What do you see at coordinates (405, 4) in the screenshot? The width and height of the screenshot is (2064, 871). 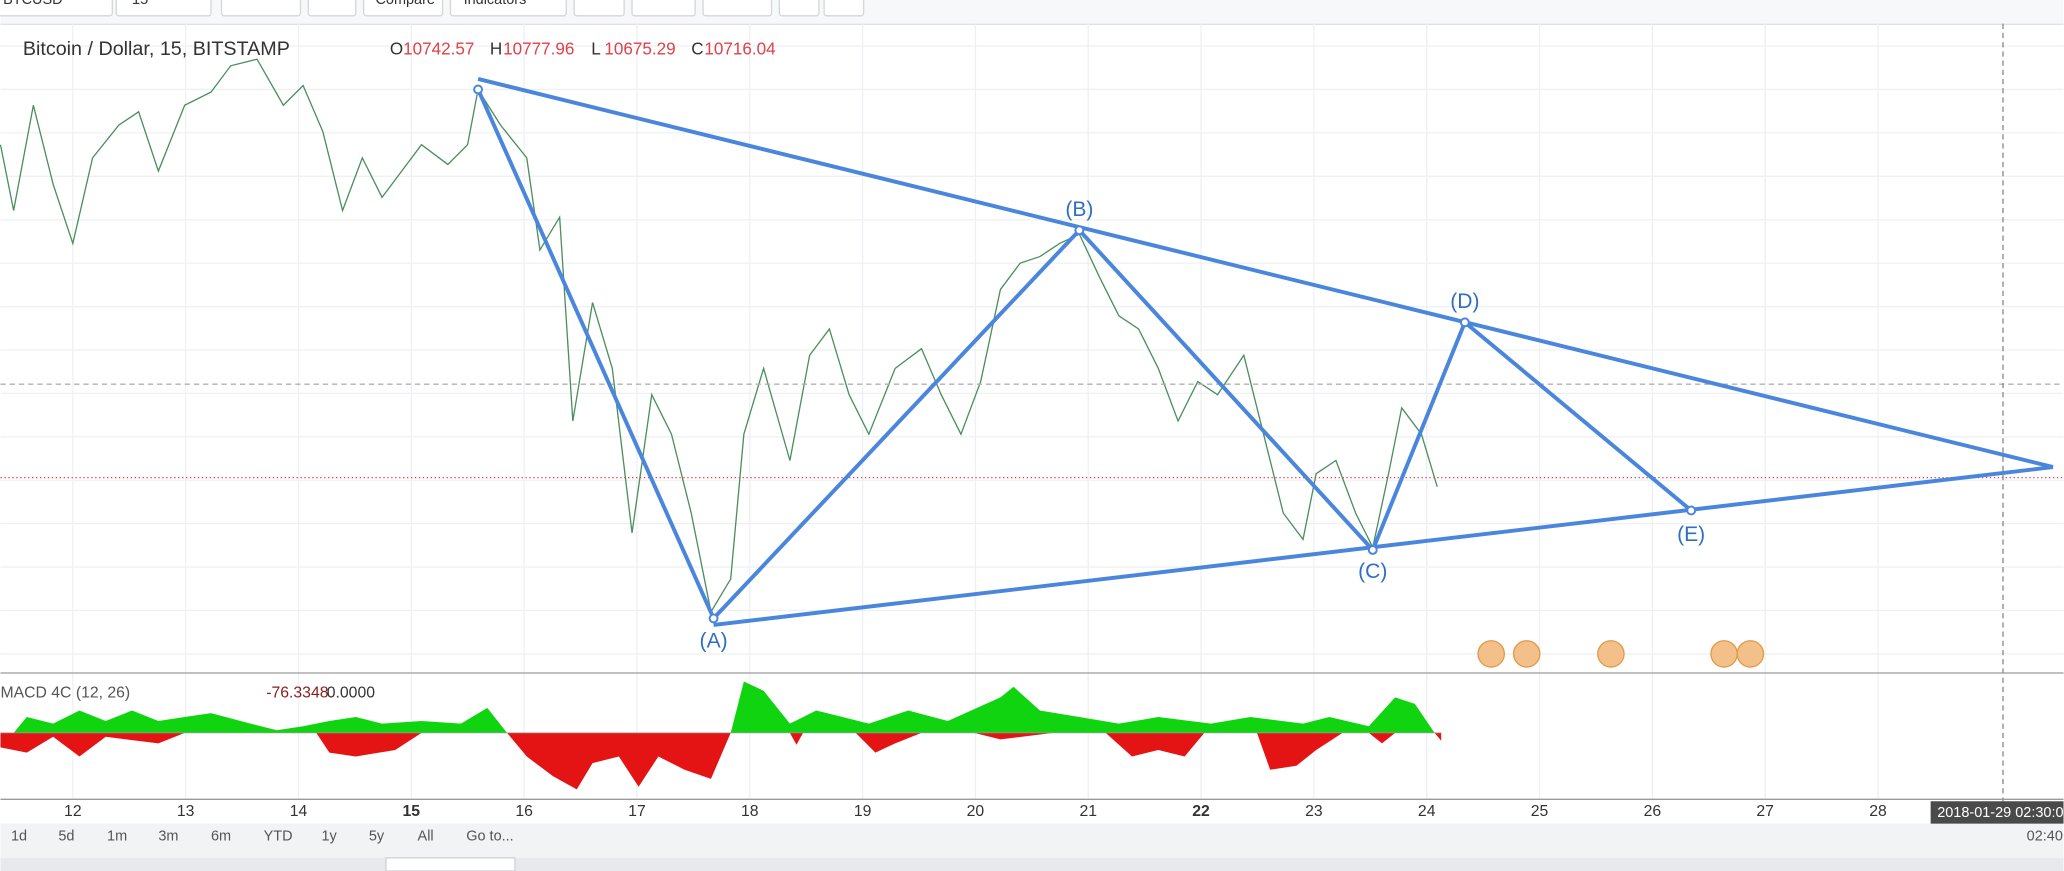 I see `toolbar-button: Compare` at bounding box center [405, 4].